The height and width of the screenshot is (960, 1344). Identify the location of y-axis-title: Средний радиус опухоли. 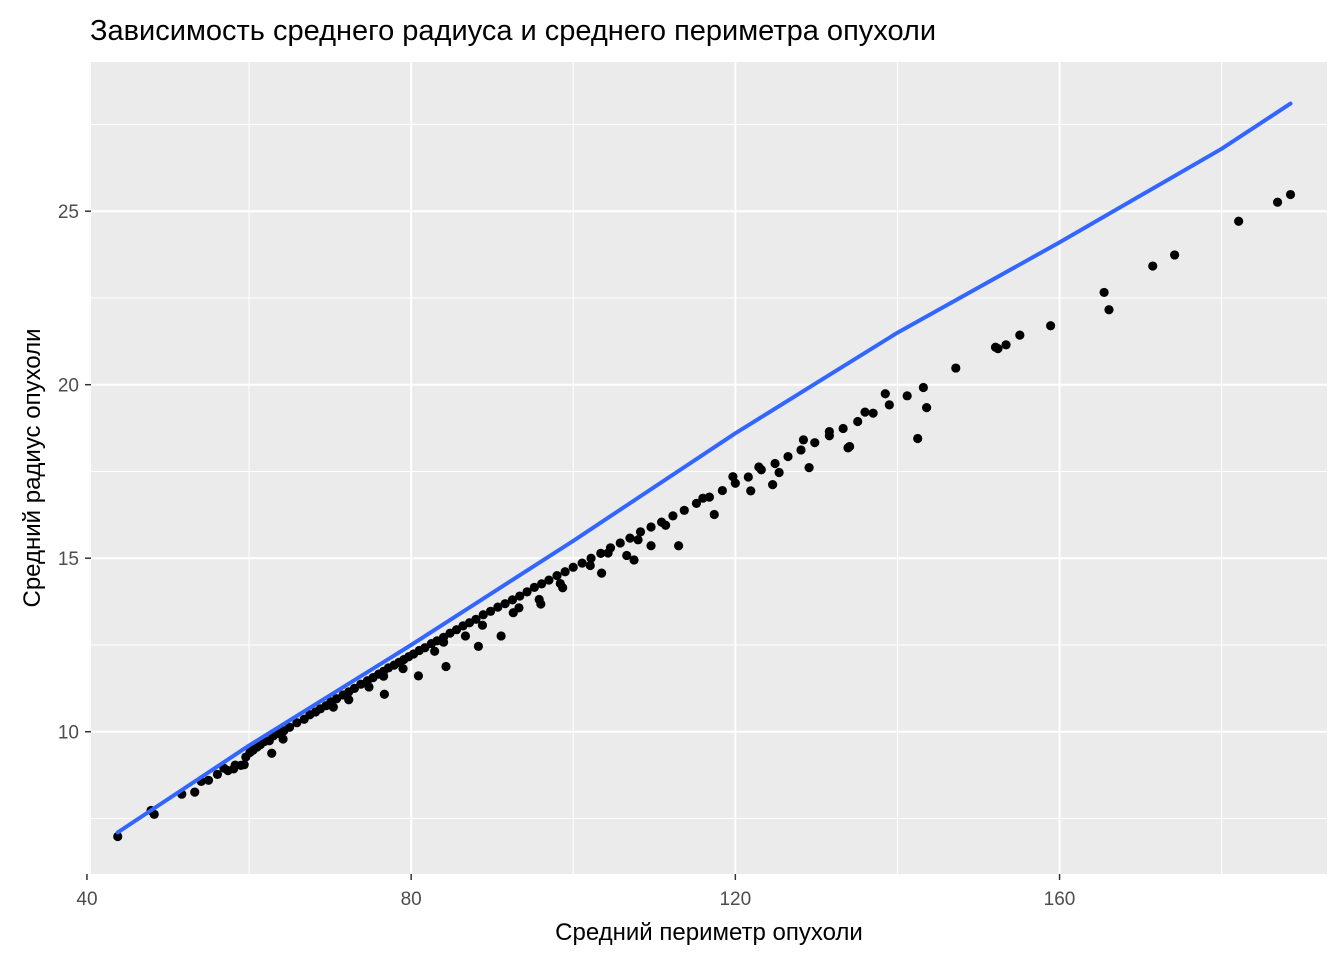
(32, 467).